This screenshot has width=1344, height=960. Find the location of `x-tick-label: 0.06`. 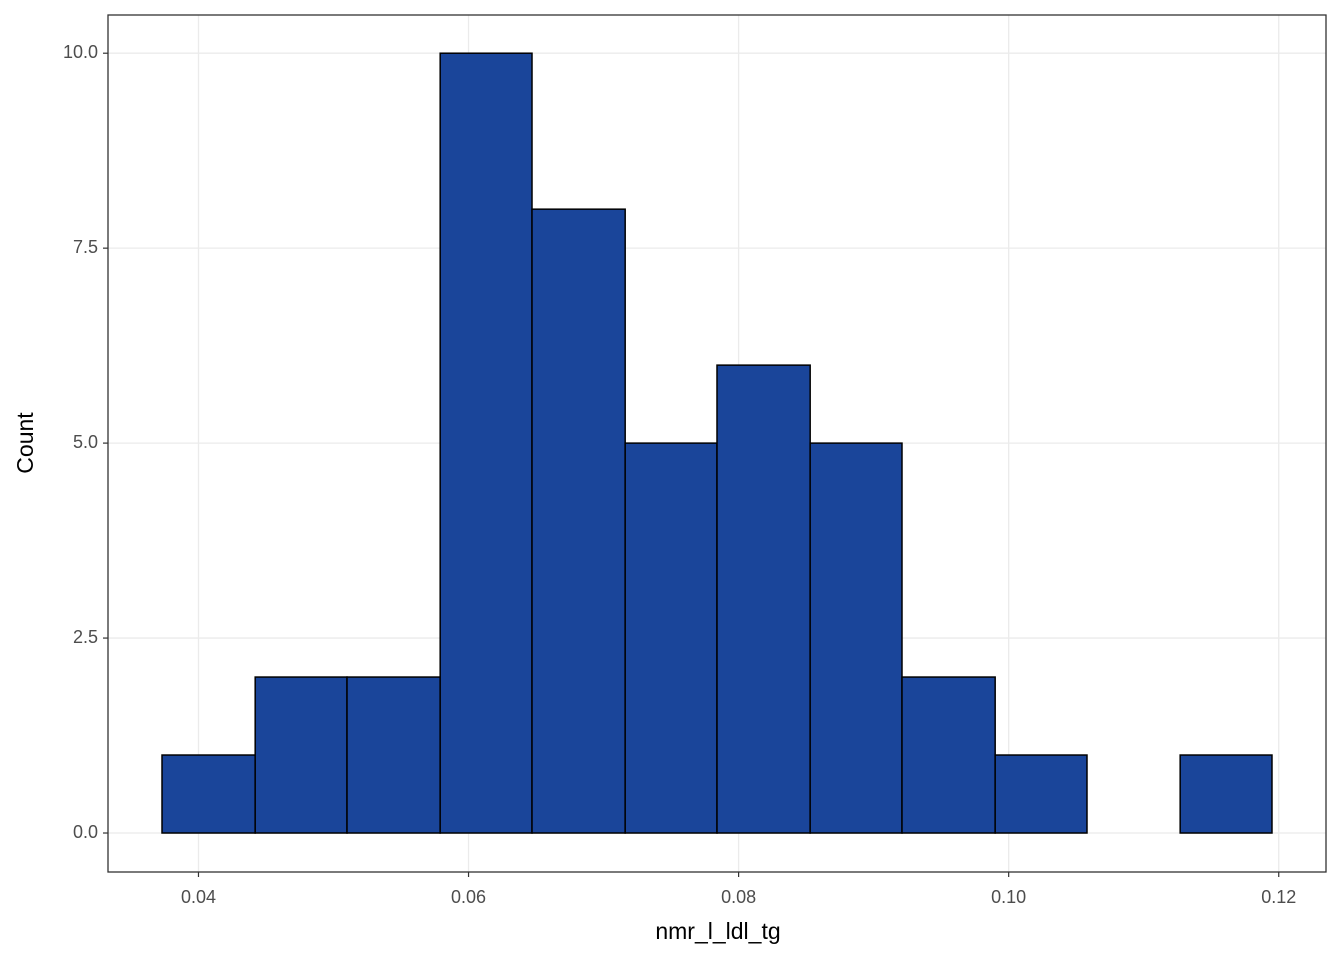

x-tick-label: 0.06 is located at coordinates (468, 897).